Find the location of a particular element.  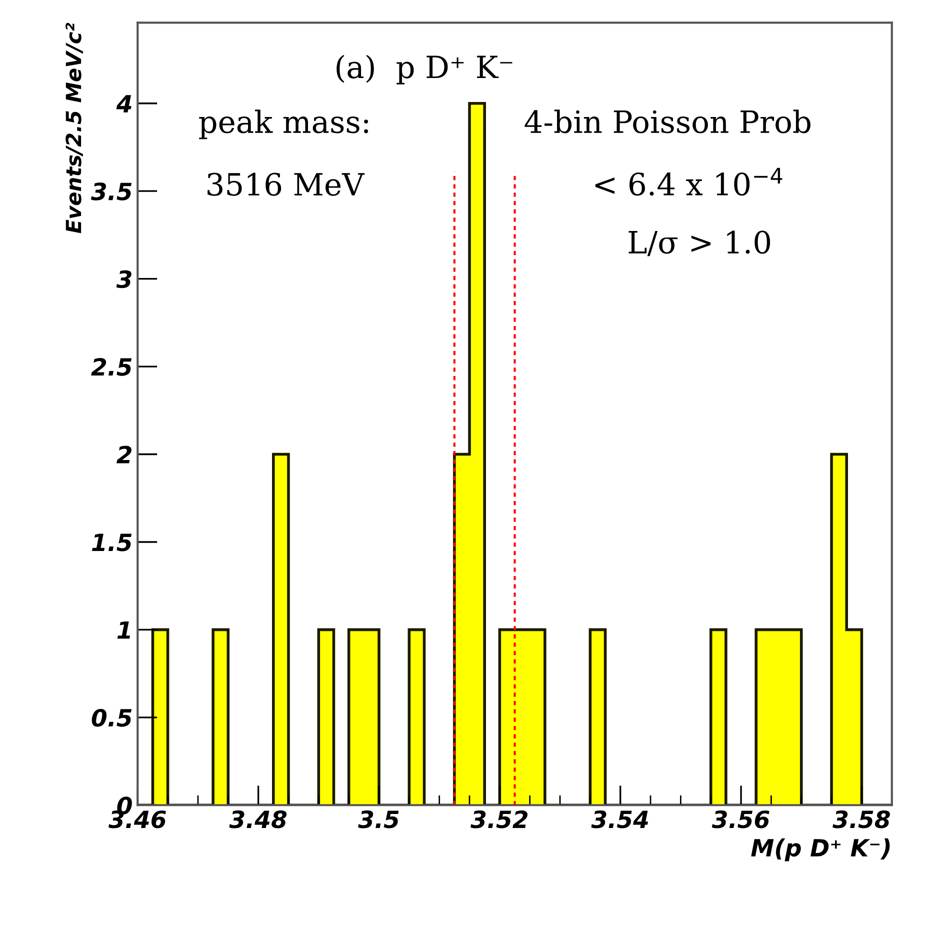

annotation: 4-bin Poisson Prob is located at coordinates (667, 122).